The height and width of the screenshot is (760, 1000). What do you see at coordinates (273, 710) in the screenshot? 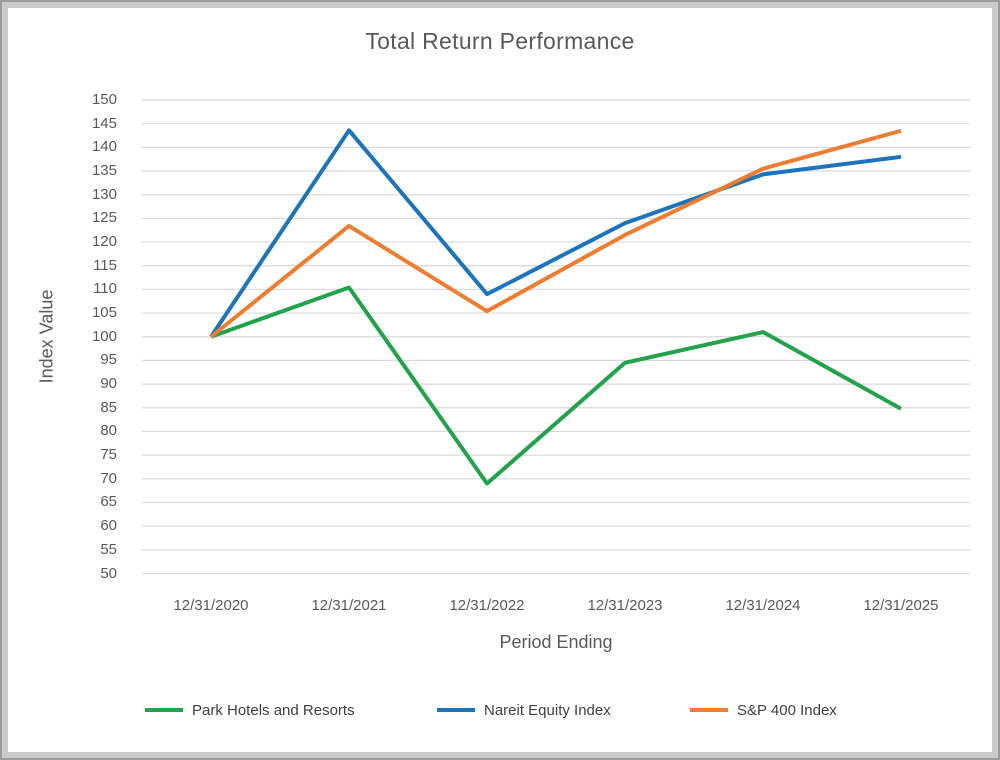
I see `legend-label: Park Hotels and Resorts` at bounding box center [273, 710].